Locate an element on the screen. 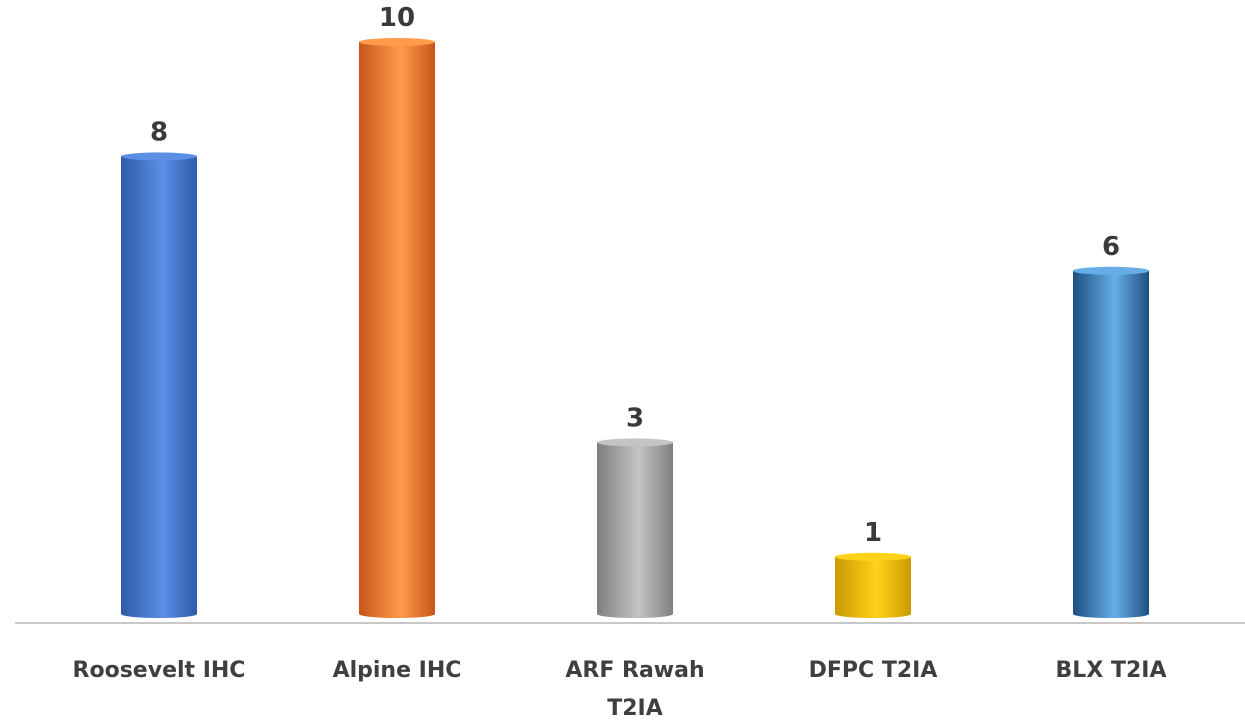 The width and height of the screenshot is (1245, 726). category-label-0: Roosevelt IHC is located at coordinates (159, 670).